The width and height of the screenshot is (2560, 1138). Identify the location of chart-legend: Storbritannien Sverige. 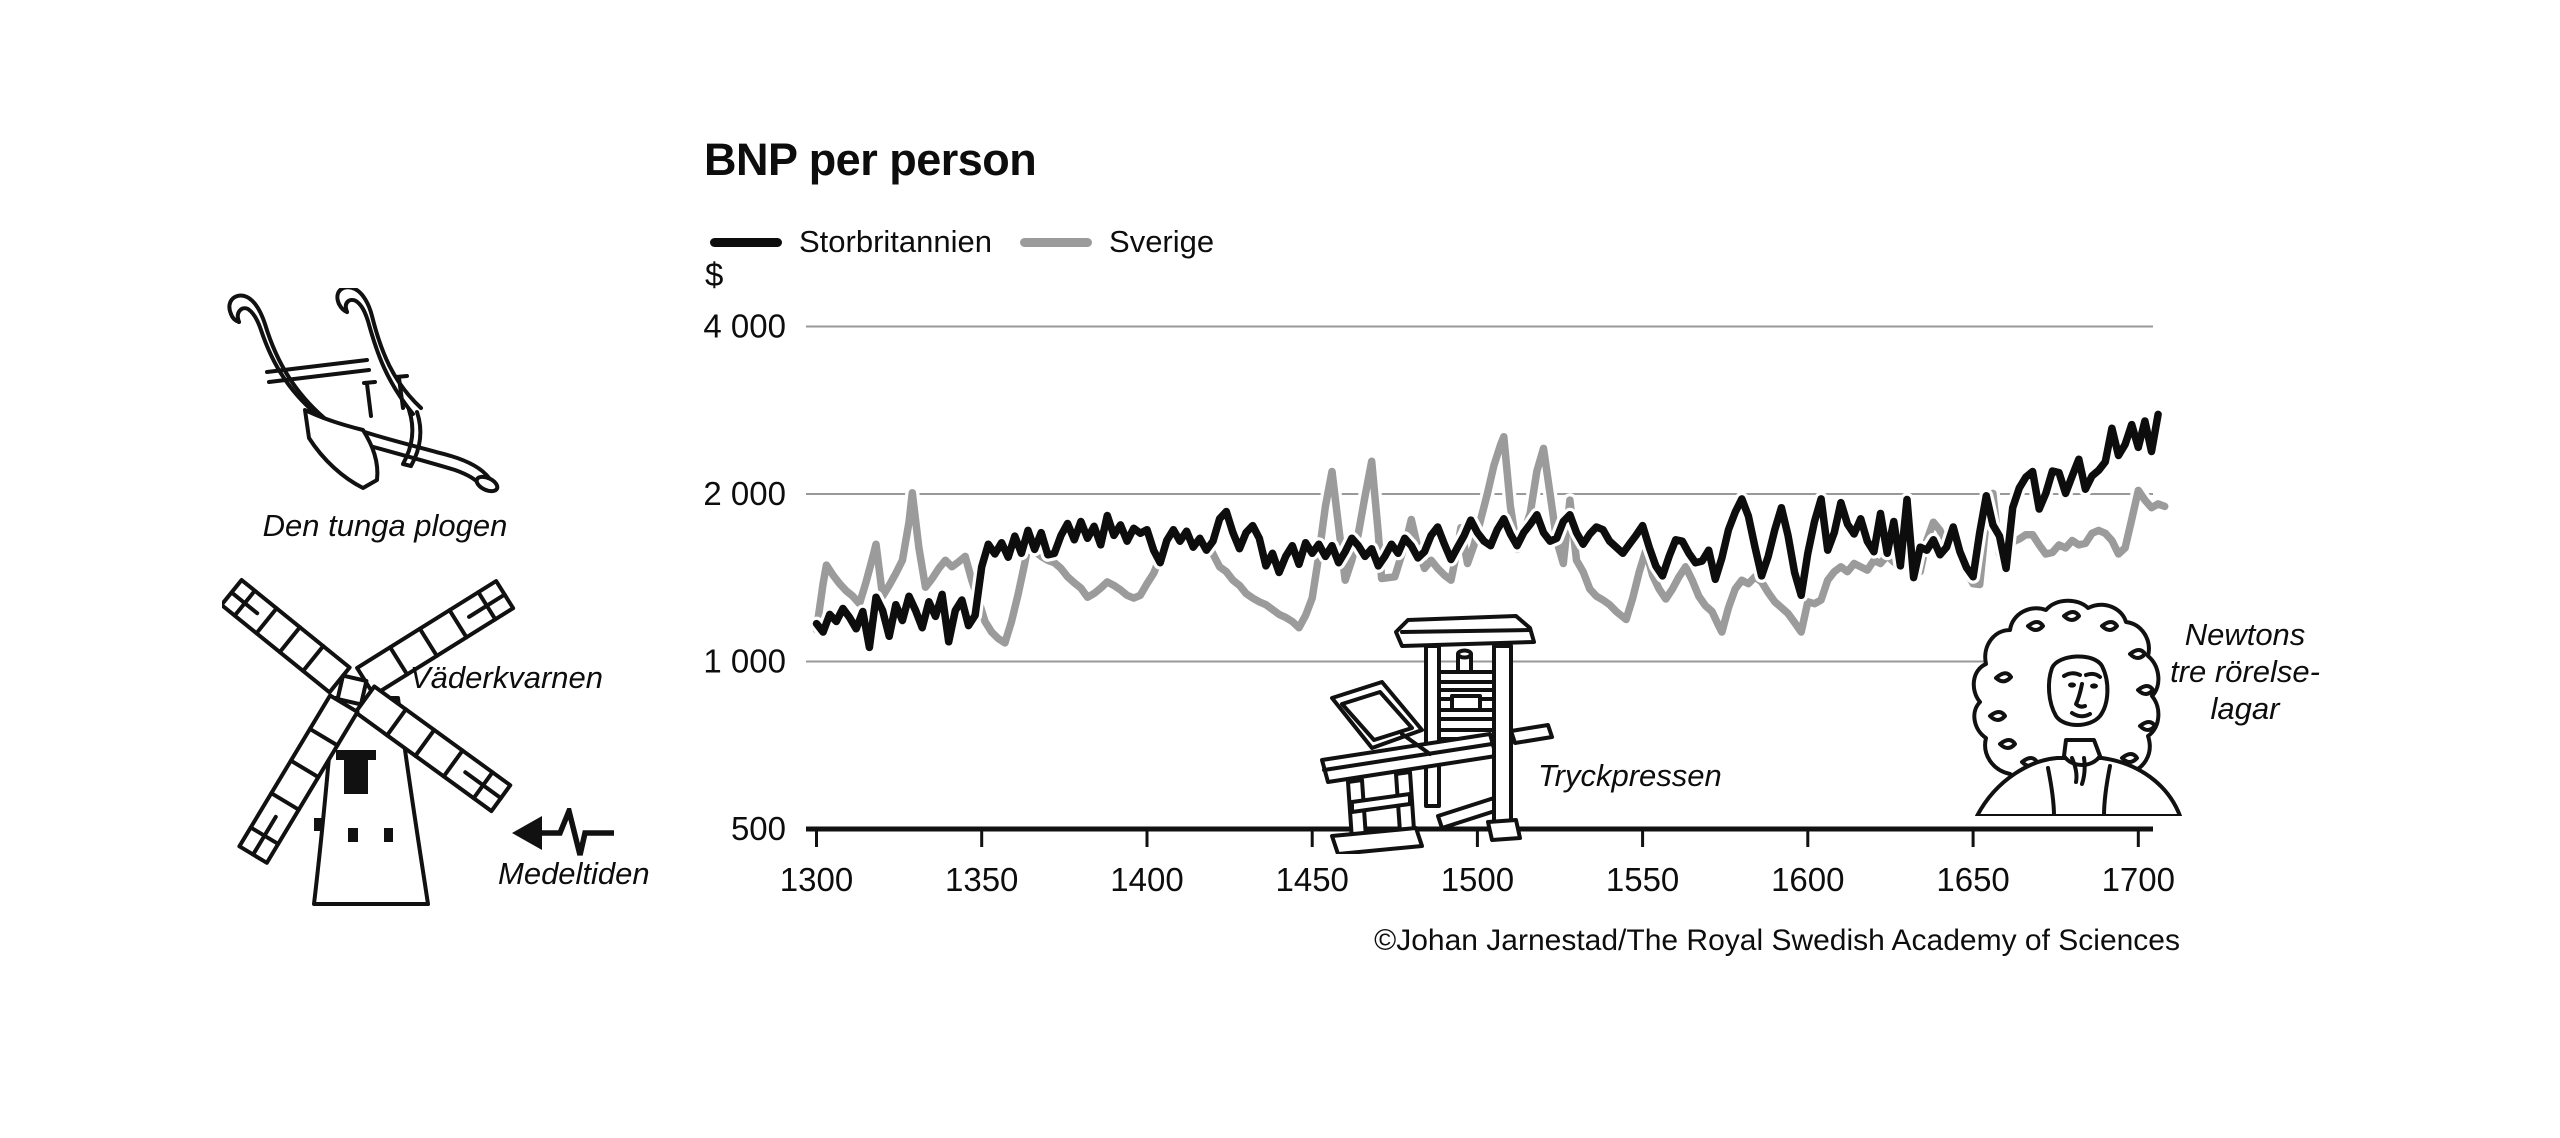
(962, 242).